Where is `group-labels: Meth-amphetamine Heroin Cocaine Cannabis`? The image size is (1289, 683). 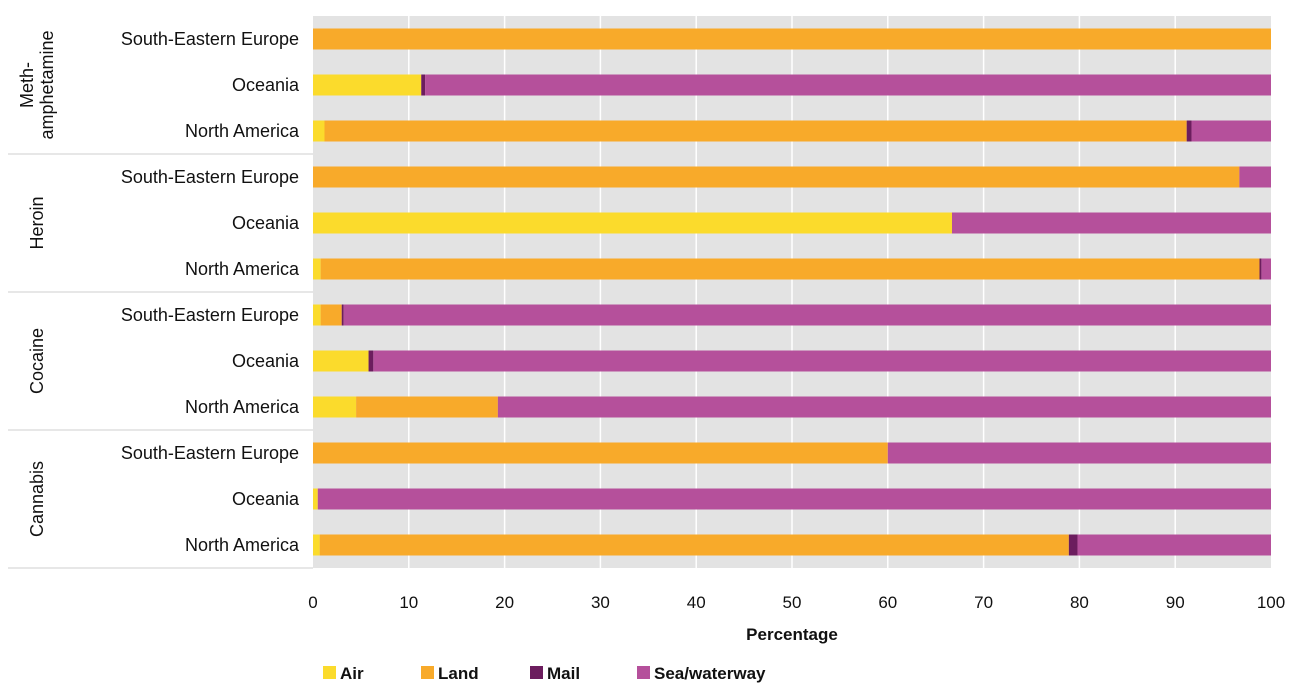
group-labels: Meth-amphetamine Heroin Cocaine Cannabis is located at coordinates (37, 283).